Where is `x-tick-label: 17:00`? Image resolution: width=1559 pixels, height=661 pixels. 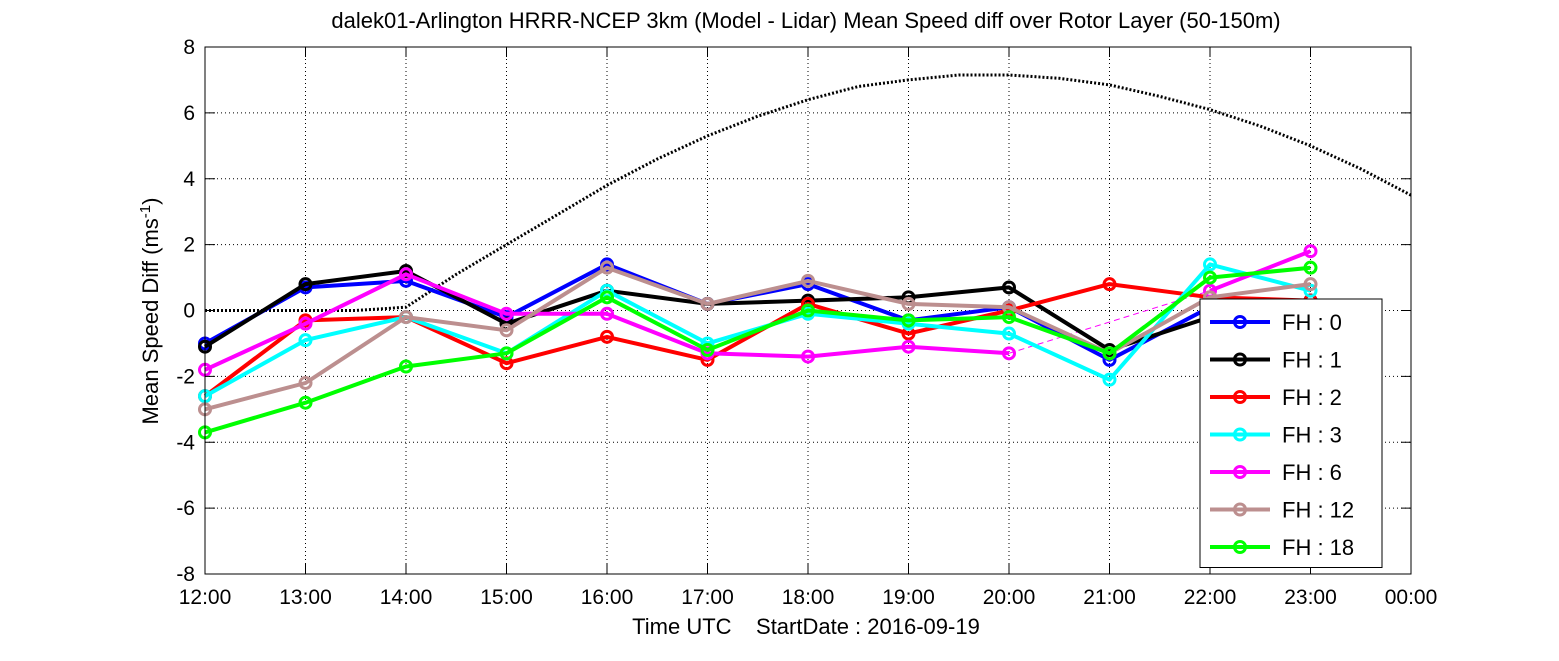
x-tick-label: 17:00 is located at coordinates (707, 597).